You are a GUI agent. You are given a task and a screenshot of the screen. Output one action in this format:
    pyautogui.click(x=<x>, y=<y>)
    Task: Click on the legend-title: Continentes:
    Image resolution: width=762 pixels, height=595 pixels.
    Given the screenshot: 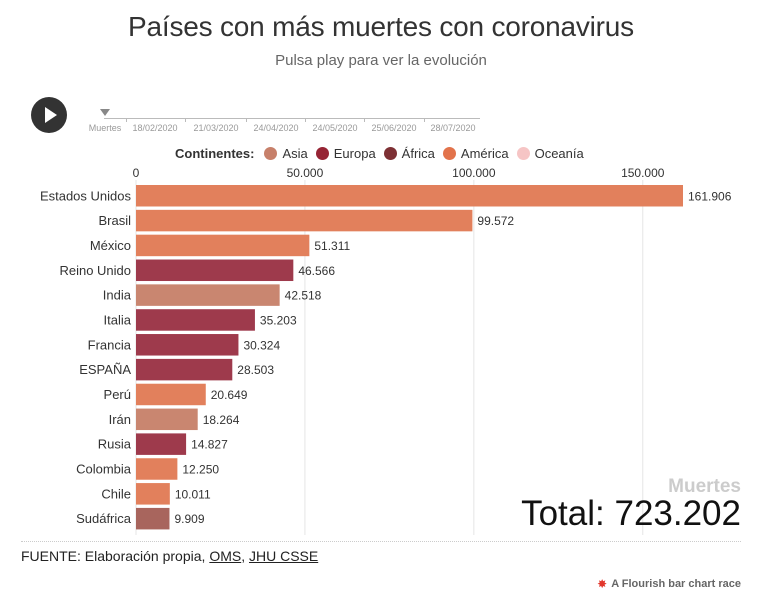 What is the action you would take?
    pyautogui.click(x=215, y=153)
    